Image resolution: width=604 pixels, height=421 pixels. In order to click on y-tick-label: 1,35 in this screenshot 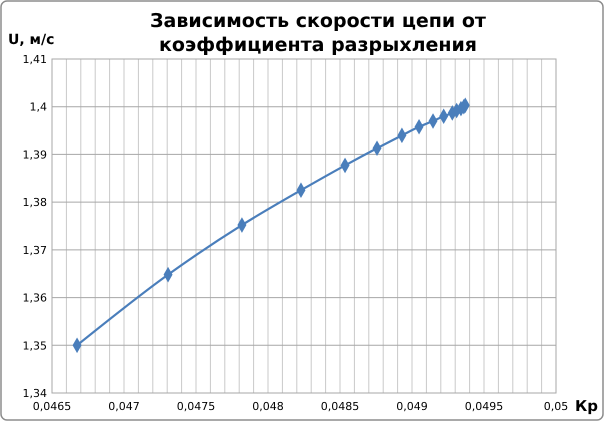, I will do `click(34, 345)`.